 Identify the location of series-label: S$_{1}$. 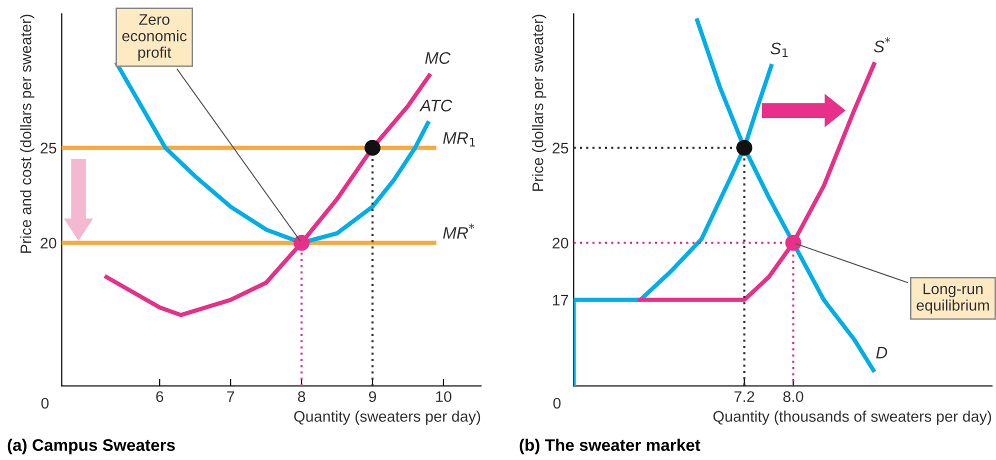
(779, 49).